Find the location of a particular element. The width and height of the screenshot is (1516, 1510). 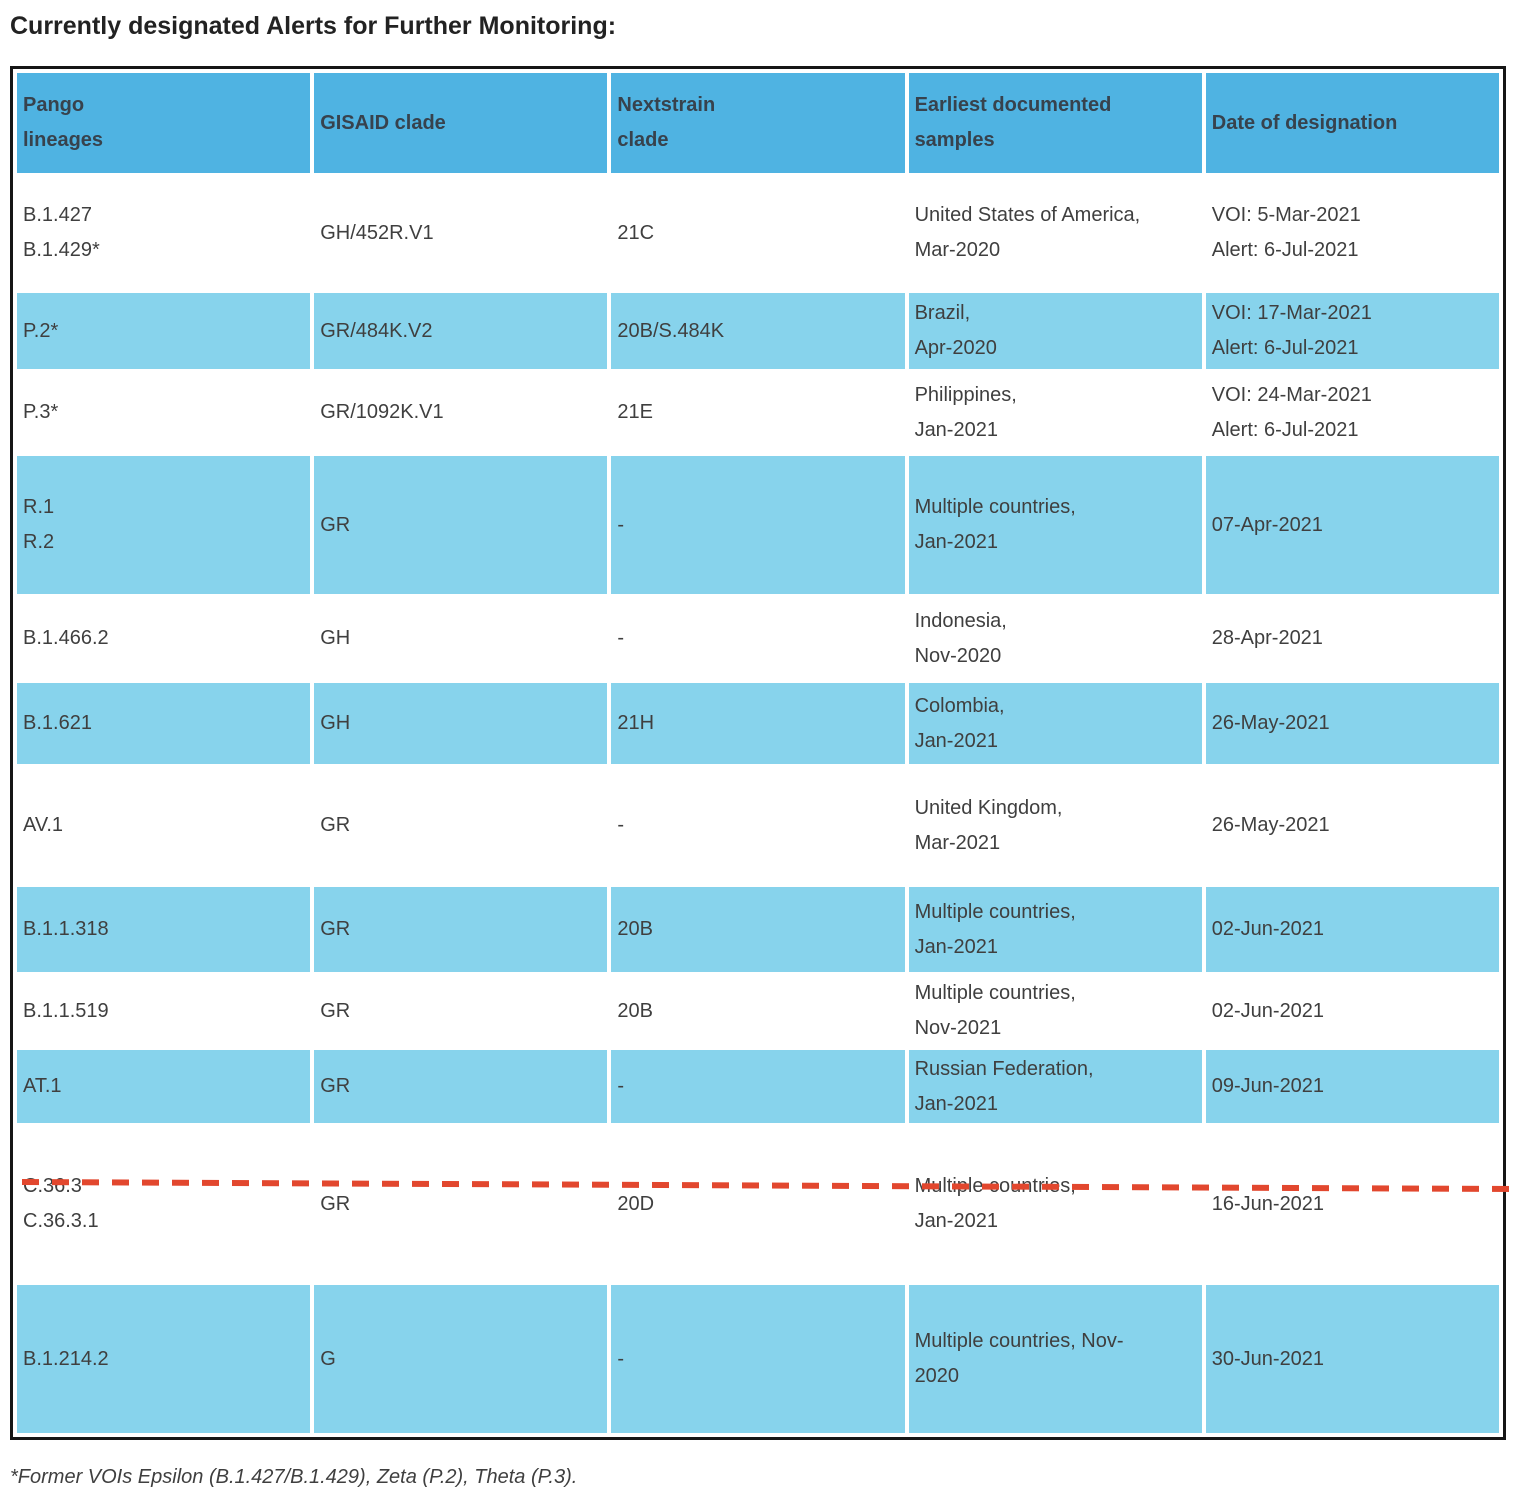

cell-line: 20D is located at coordinates (636, 1203).